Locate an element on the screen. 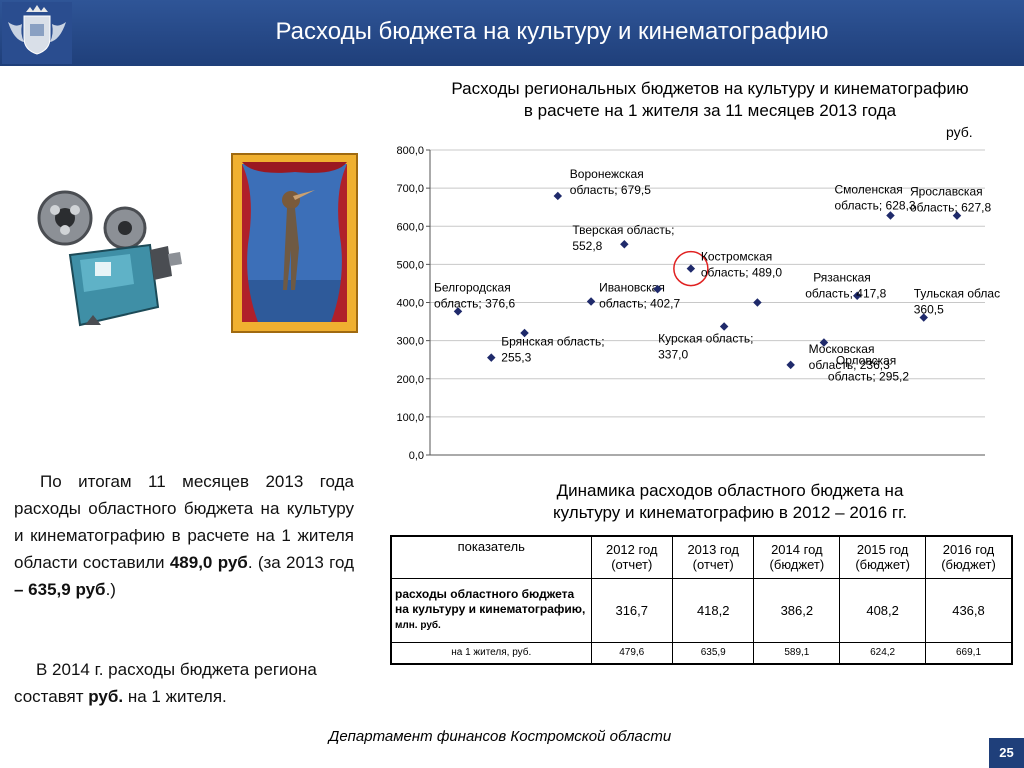 Image resolution: width=1024 pixels, height=768 pixels. data-label: Ярославская is located at coordinates (946, 192).